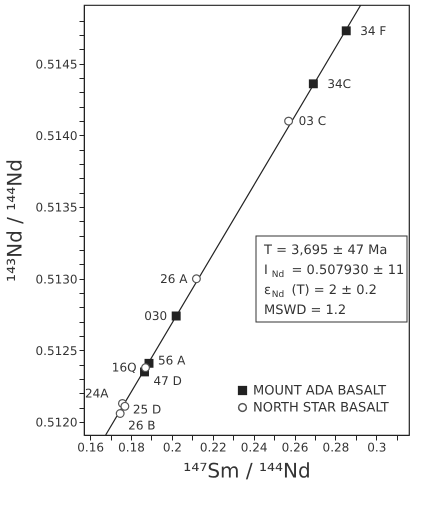 Image resolution: width=434 pixels, height=505 pixels. What do you see at coordinates (376, 447) in the screenshot?
I see `x-tick-label: 0.3` at bounding box center [376, 447].